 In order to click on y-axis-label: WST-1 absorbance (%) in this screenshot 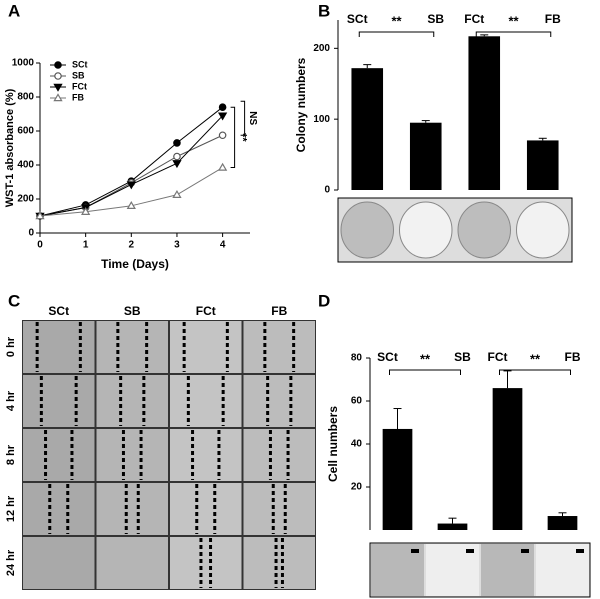, I will do `click(10, 147)`.